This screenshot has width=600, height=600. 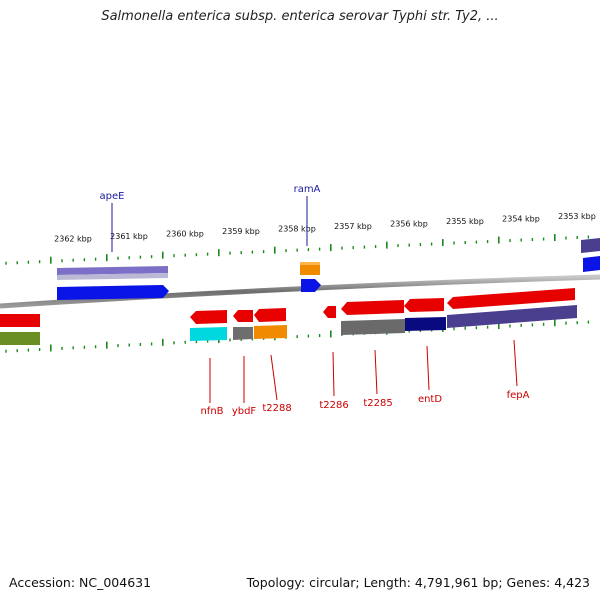 What do you see at coordinates (307, 189) in the screenshot?
I see `gene-label: ramA` at bounding box center [307, 189].